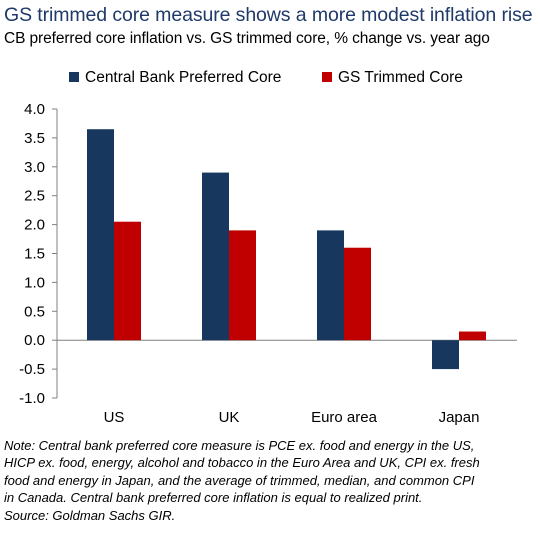 This screenshot has width=541, height=534. I want to click on x-tick-label: Euro area, so click(344, 417).